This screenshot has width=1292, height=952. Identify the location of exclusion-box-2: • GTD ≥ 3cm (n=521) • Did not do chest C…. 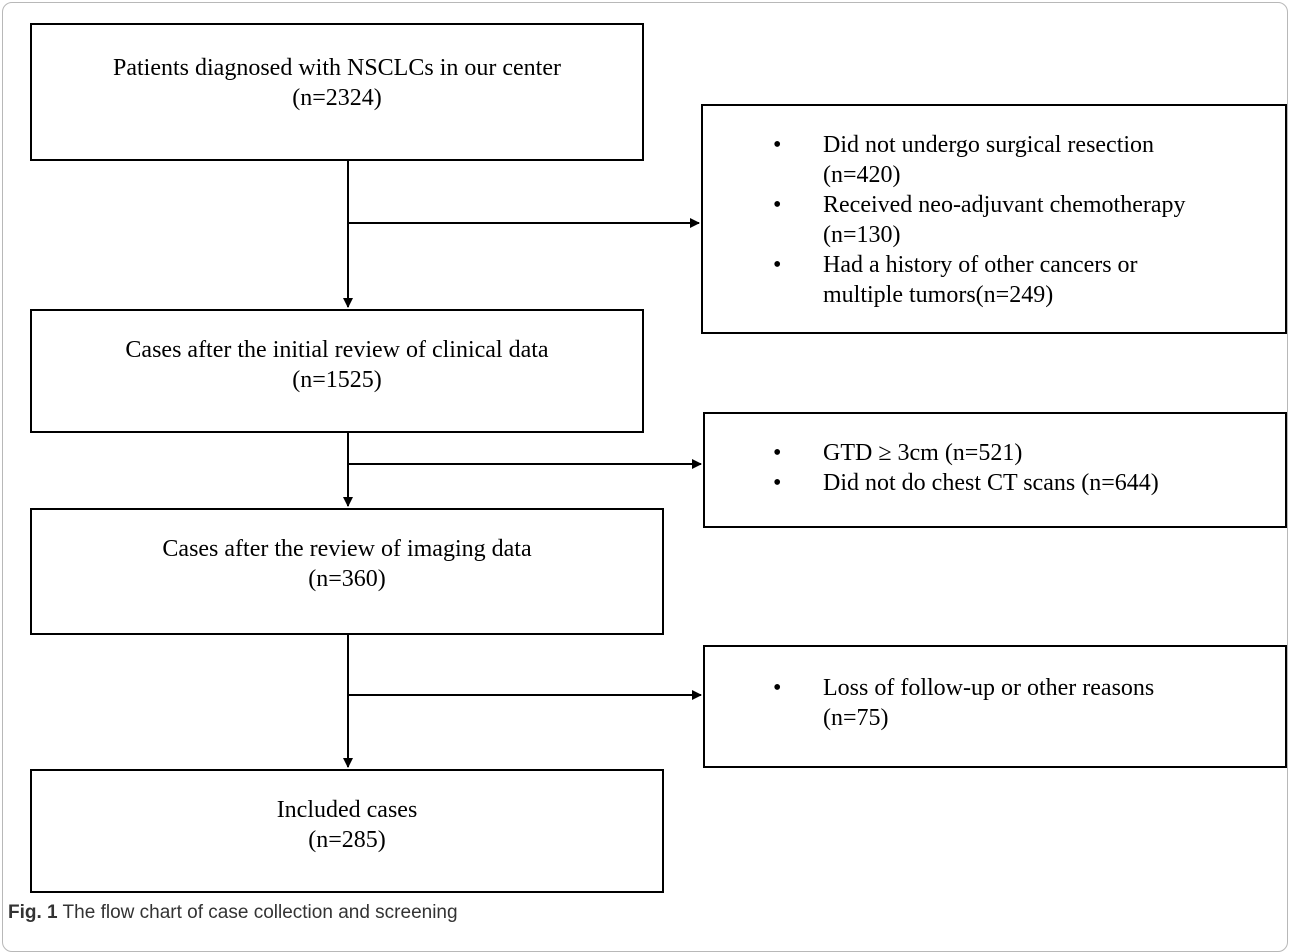
(995, 470).